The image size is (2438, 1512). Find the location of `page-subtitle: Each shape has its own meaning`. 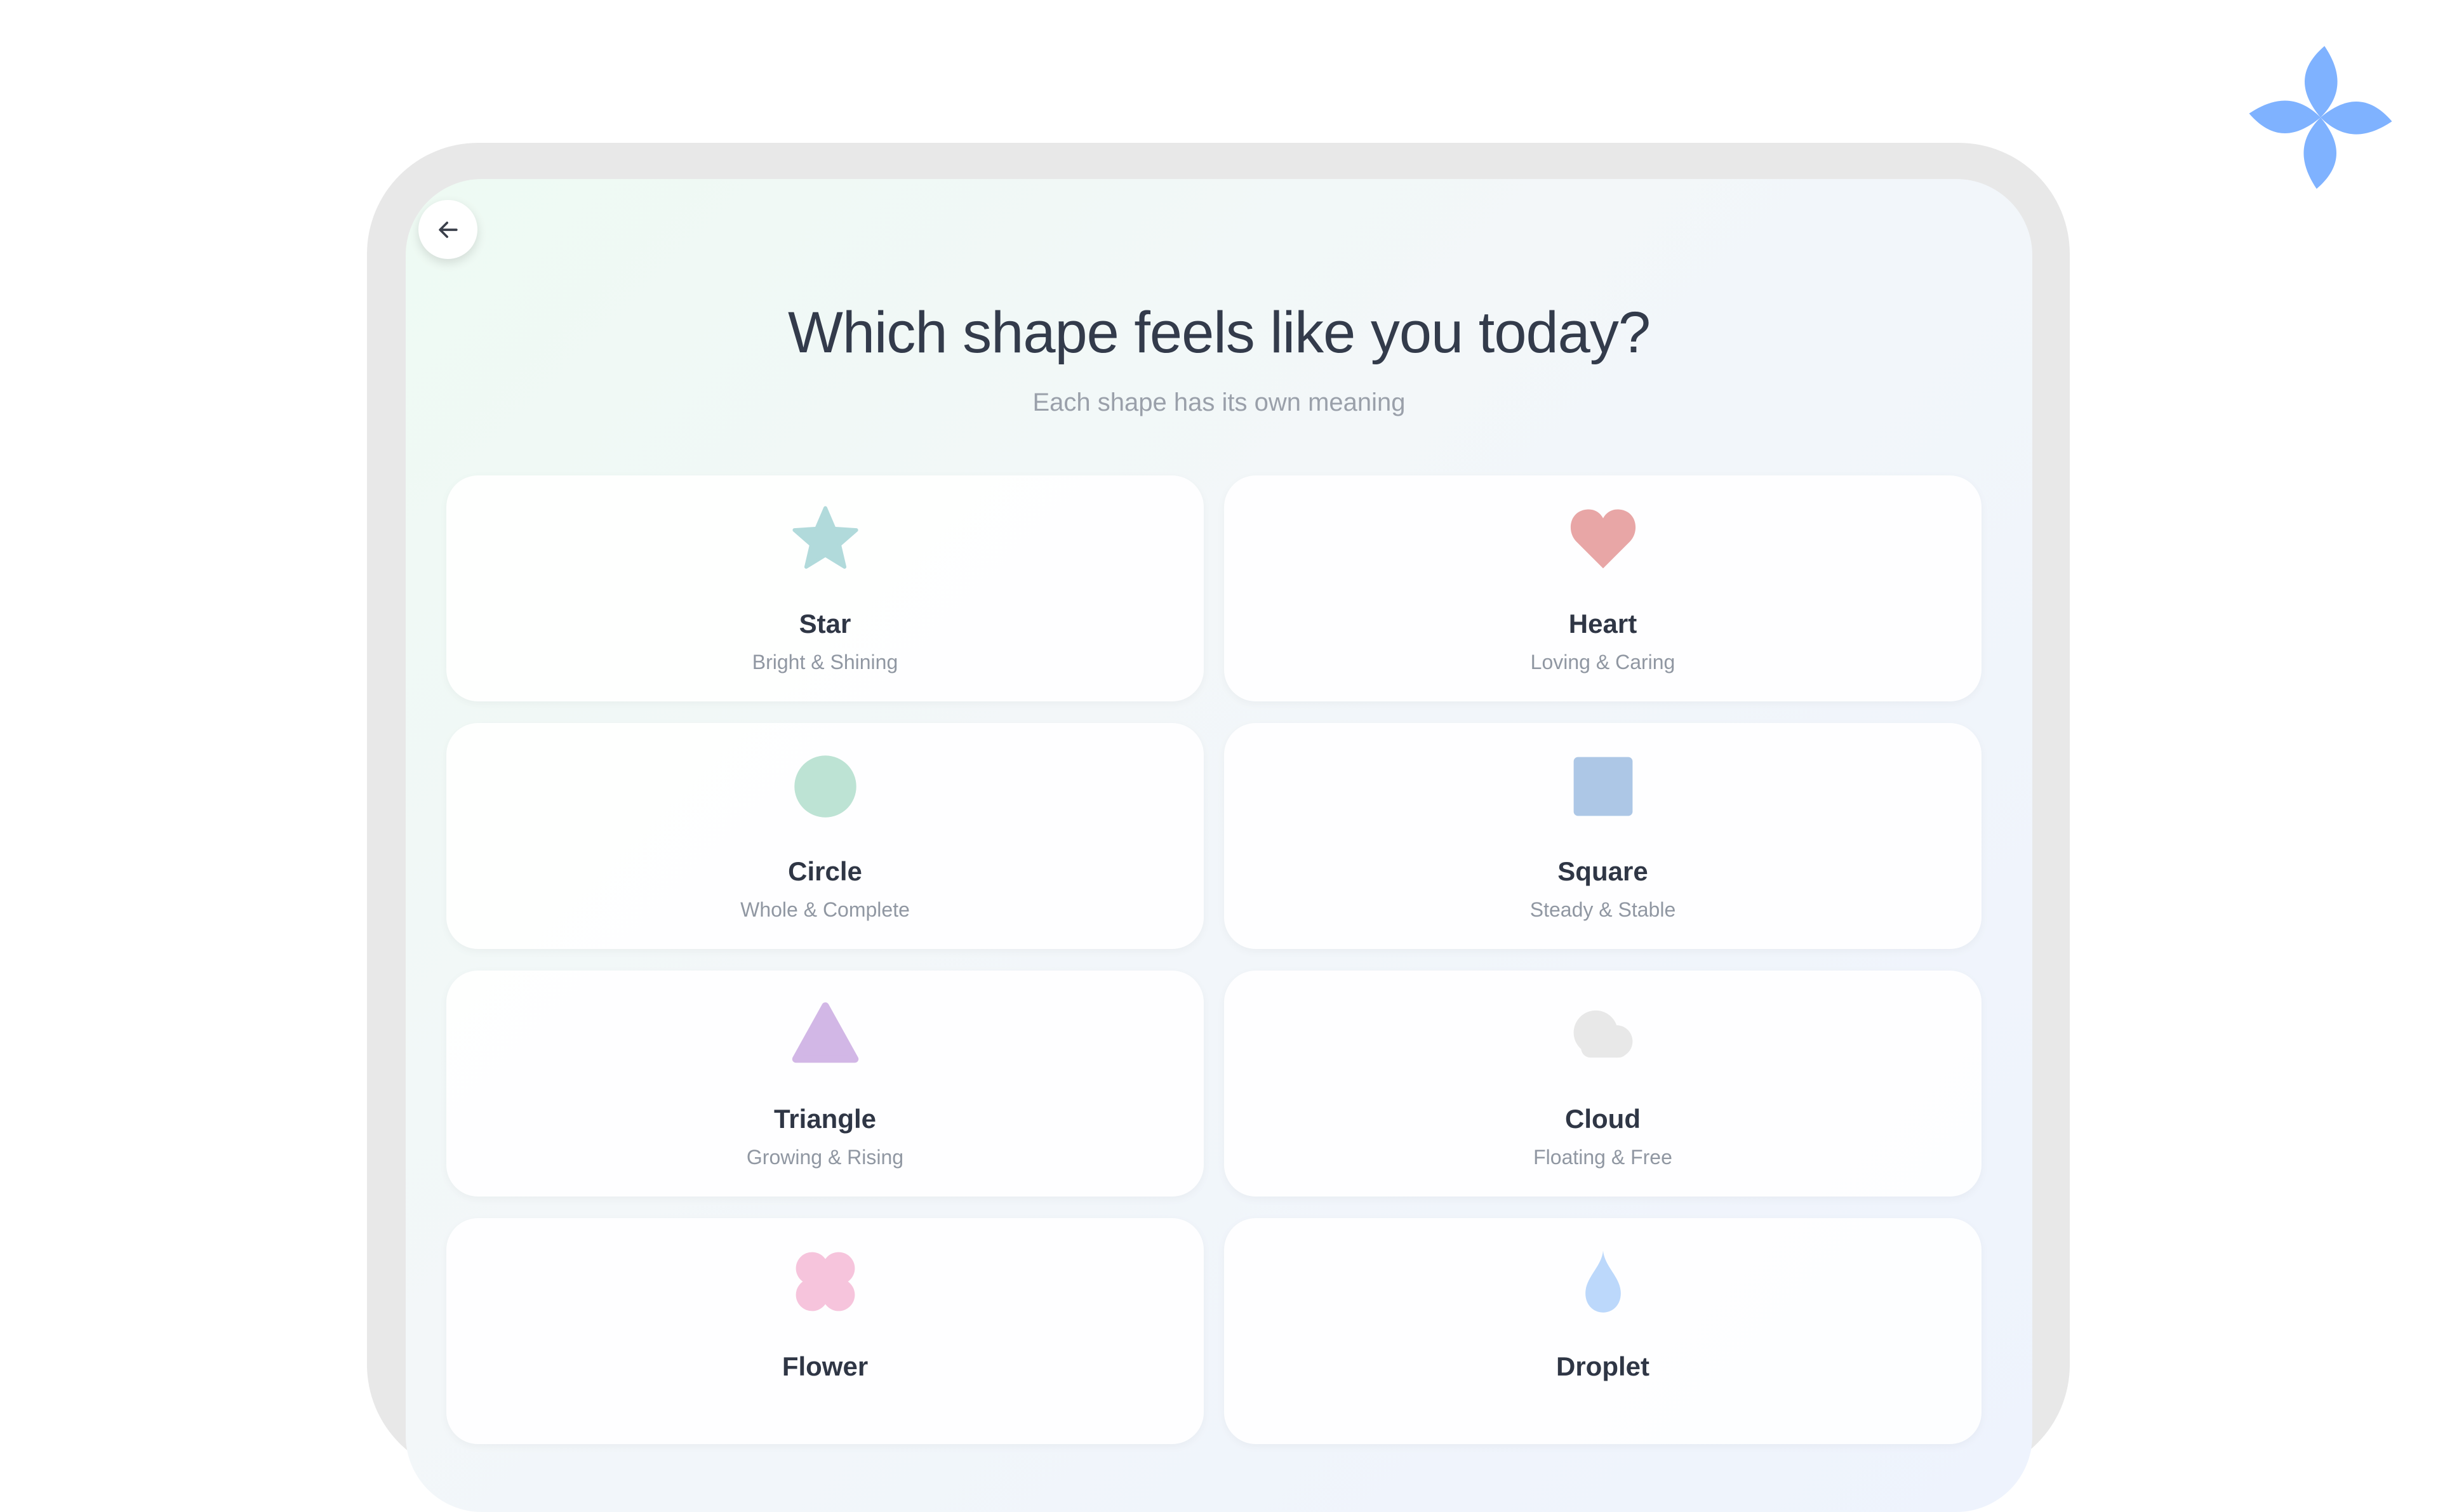

page-subtitle: Each shape has its own meaning is located at coordinates (1219, 402).